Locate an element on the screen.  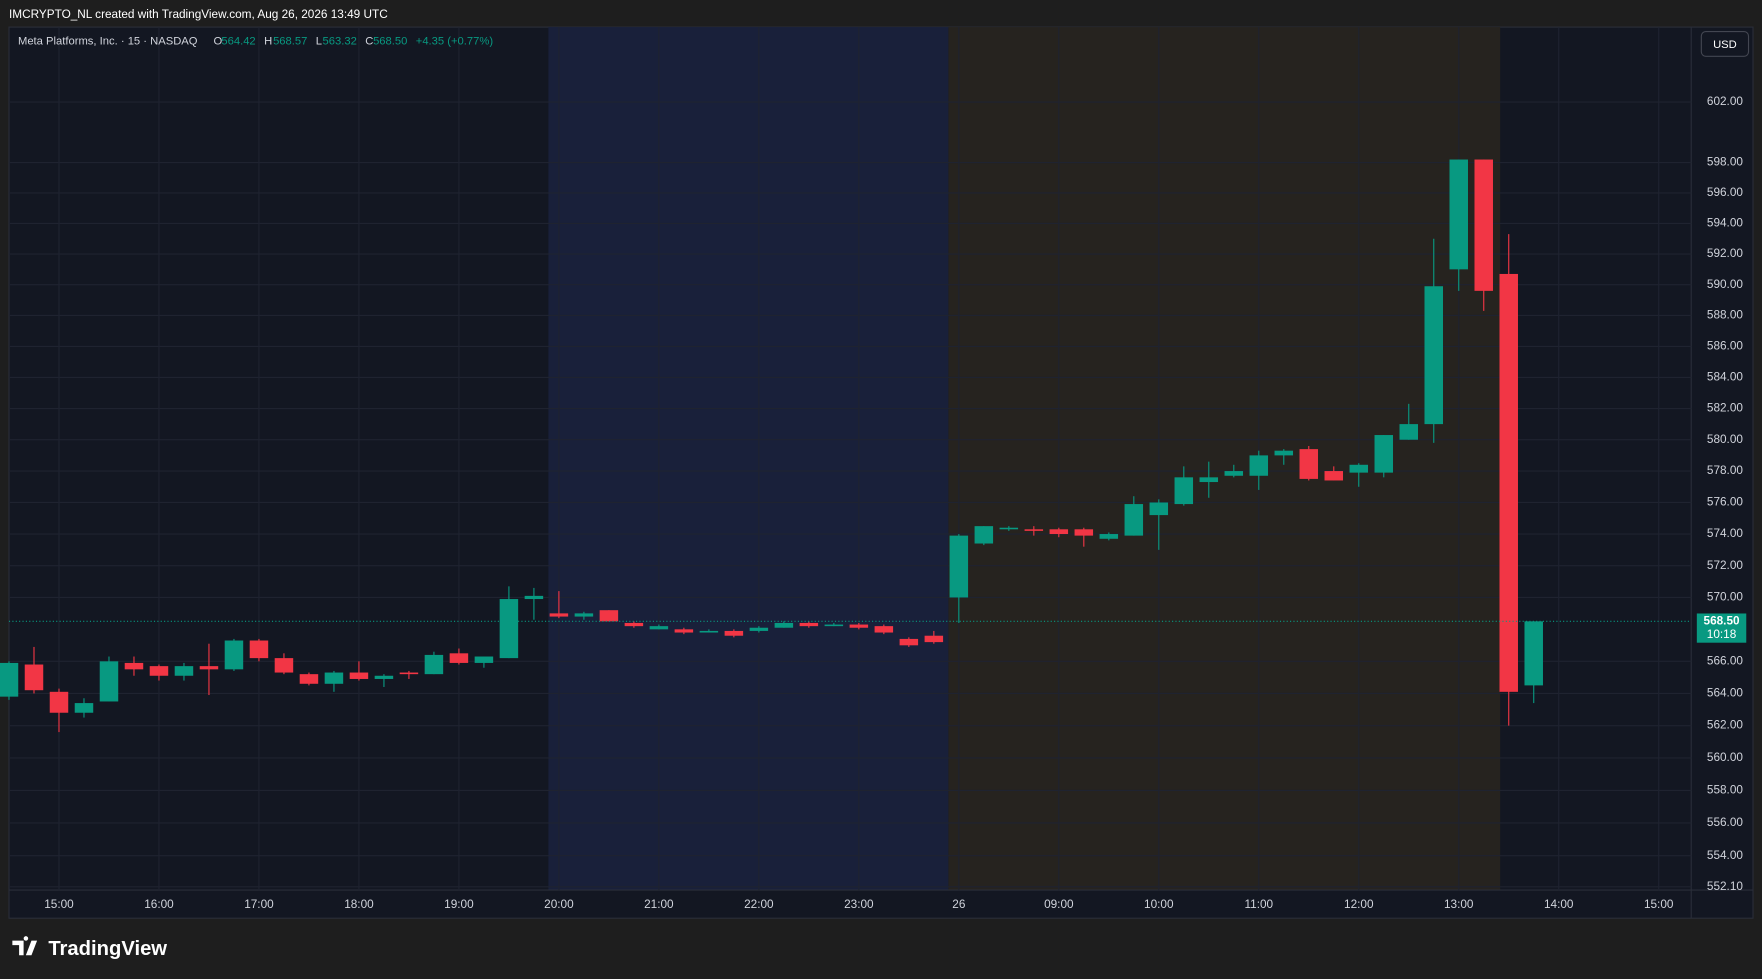
x-tick-label: 16:00 is located at coordinates (159, 904).